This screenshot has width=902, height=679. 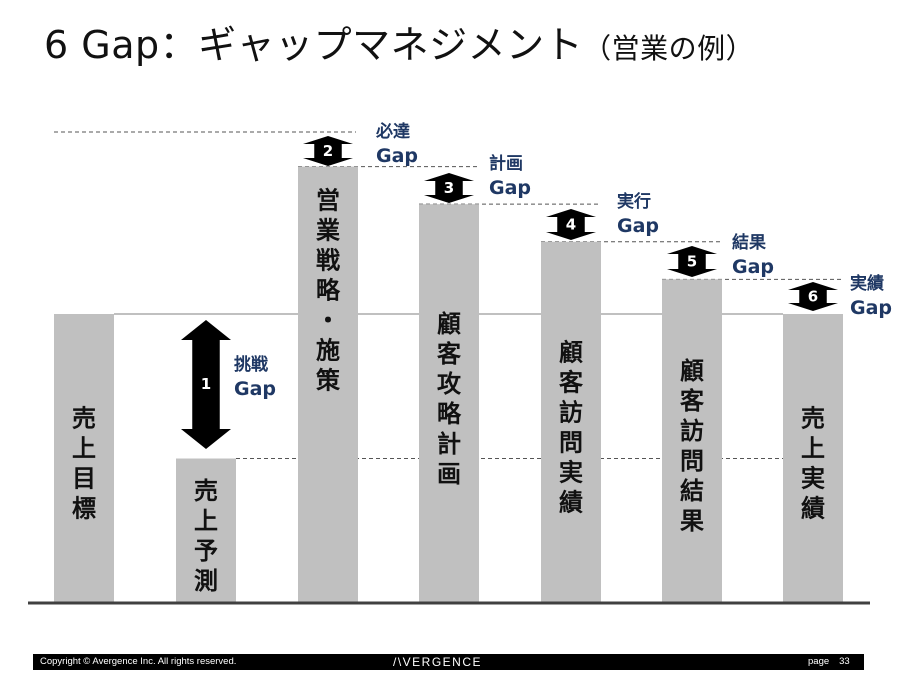 What do you see at coordinates (813, 464) in the screenshot?
I see `bar-label: 売上実績` at bounding box center [813, 464].